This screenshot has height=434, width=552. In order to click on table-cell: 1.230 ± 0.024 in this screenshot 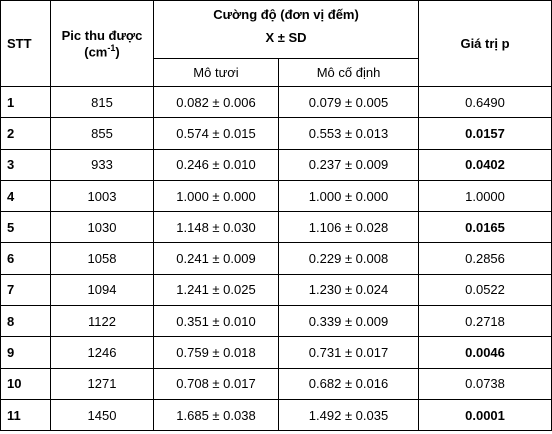, I will do `click(348, 290)`.